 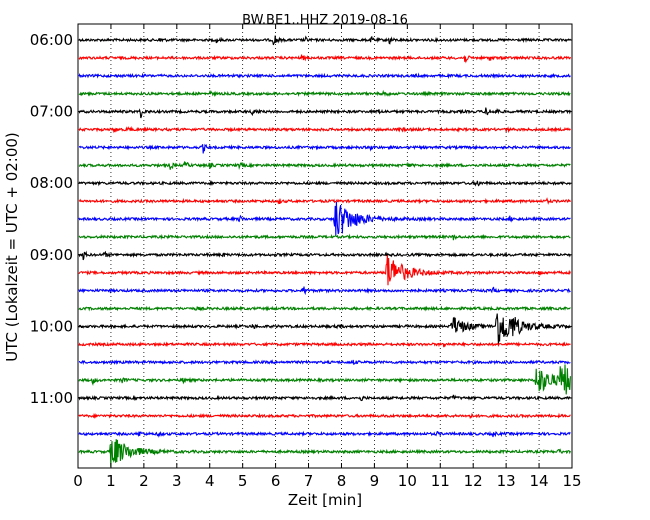 What do you see at coordinates (12, 247) in the screenshot?
I see `y-axis-label: UTC (Lokalzeit = UTC + 02:00)` at bounding box center [12, 247].